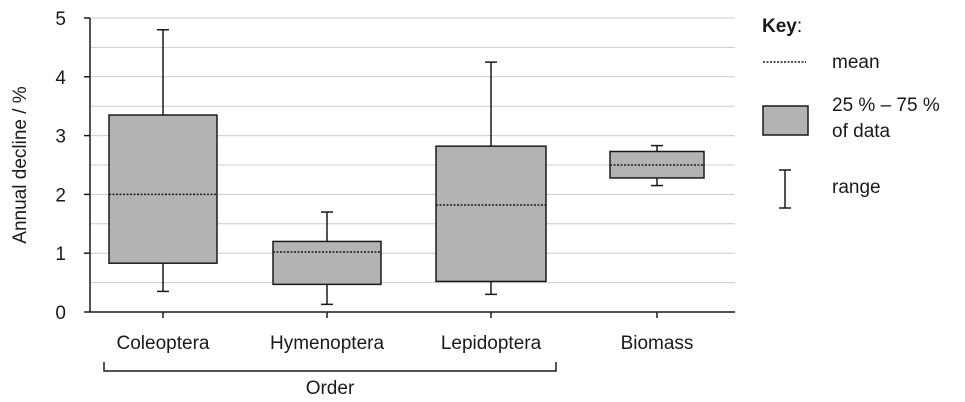  What do you see at coordinates (60, 254) in the screenshot?
I see `y-tick-label: 1` at bounding box center [60, 254].